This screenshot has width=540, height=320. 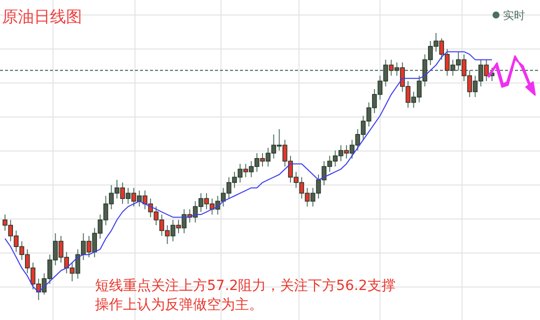 What do you see at coordinates (245, 286) in the screenshot?
I see `annotation: 短线重点关注上方57.2阻力，关注下方56.2支撑` at bounding box center [245, 286].